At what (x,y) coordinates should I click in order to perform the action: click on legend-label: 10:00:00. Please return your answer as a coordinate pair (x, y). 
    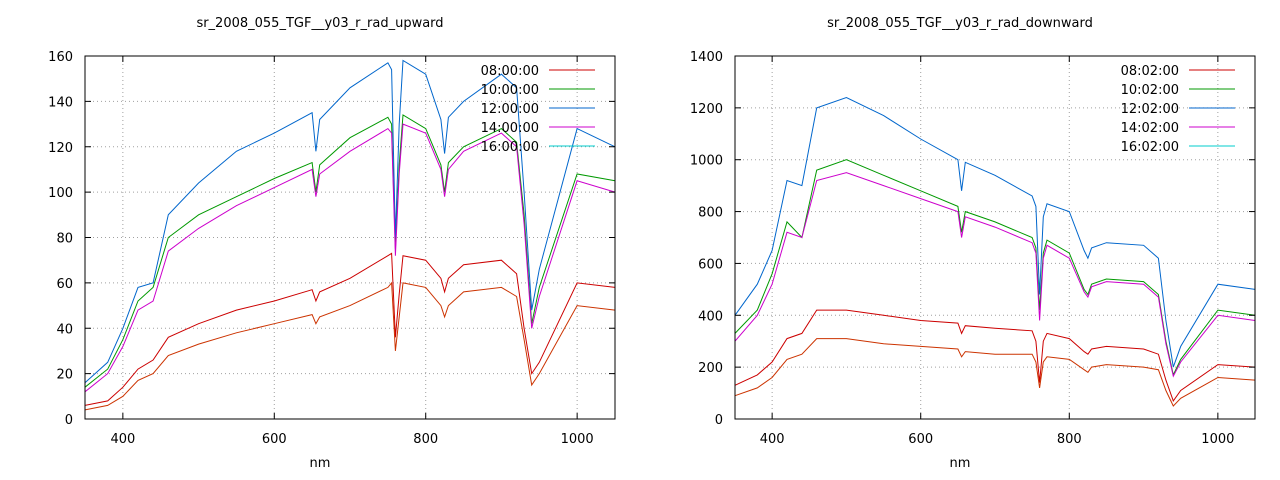
    Looking at the image, I should click on (510, 90).